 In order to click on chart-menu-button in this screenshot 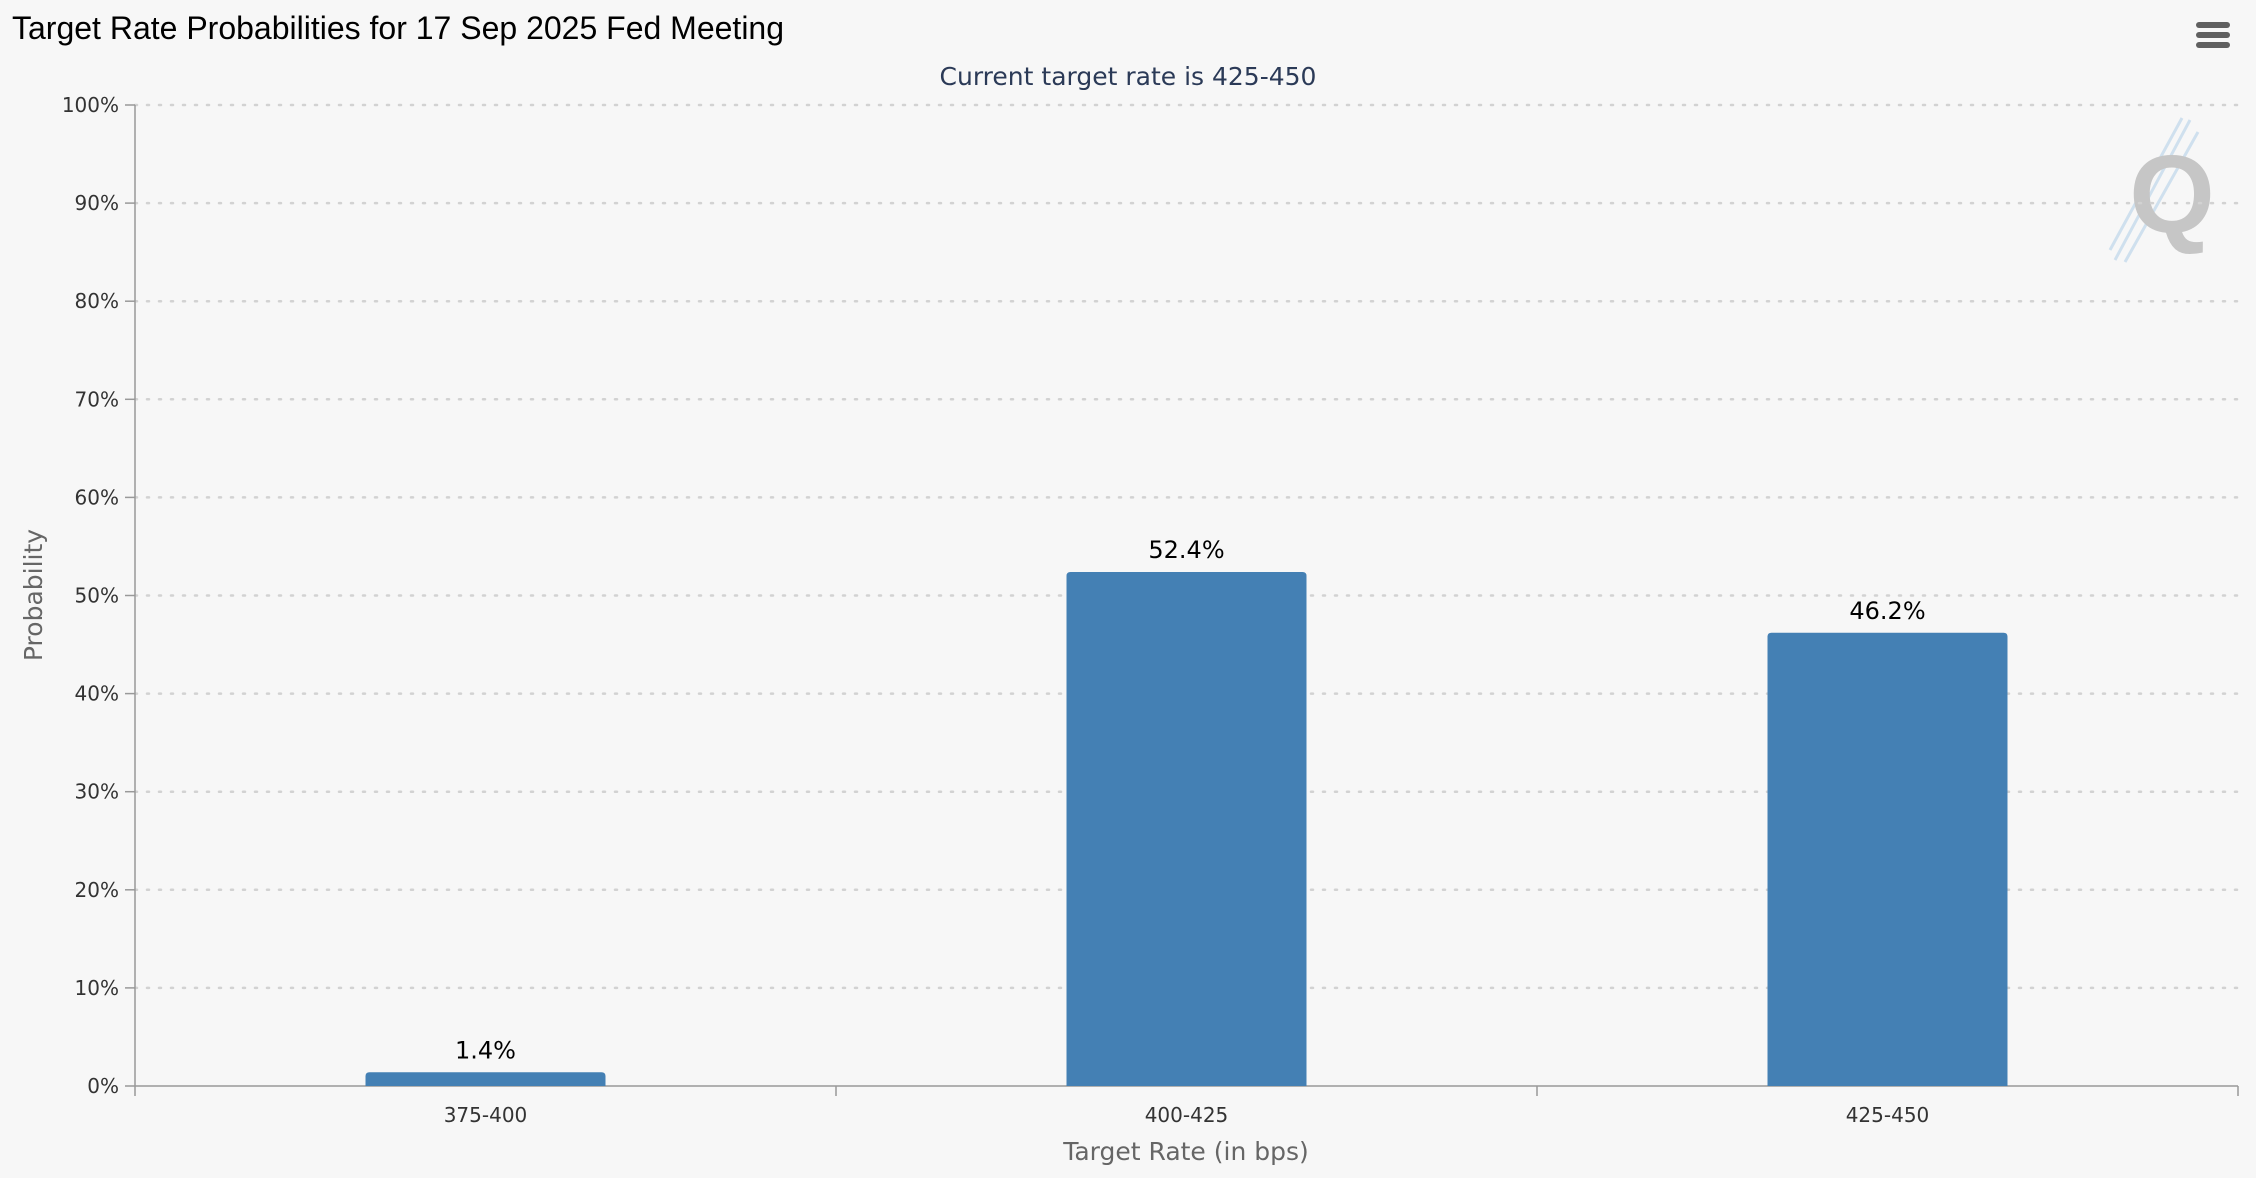, I will do `click(2214, 35)`.